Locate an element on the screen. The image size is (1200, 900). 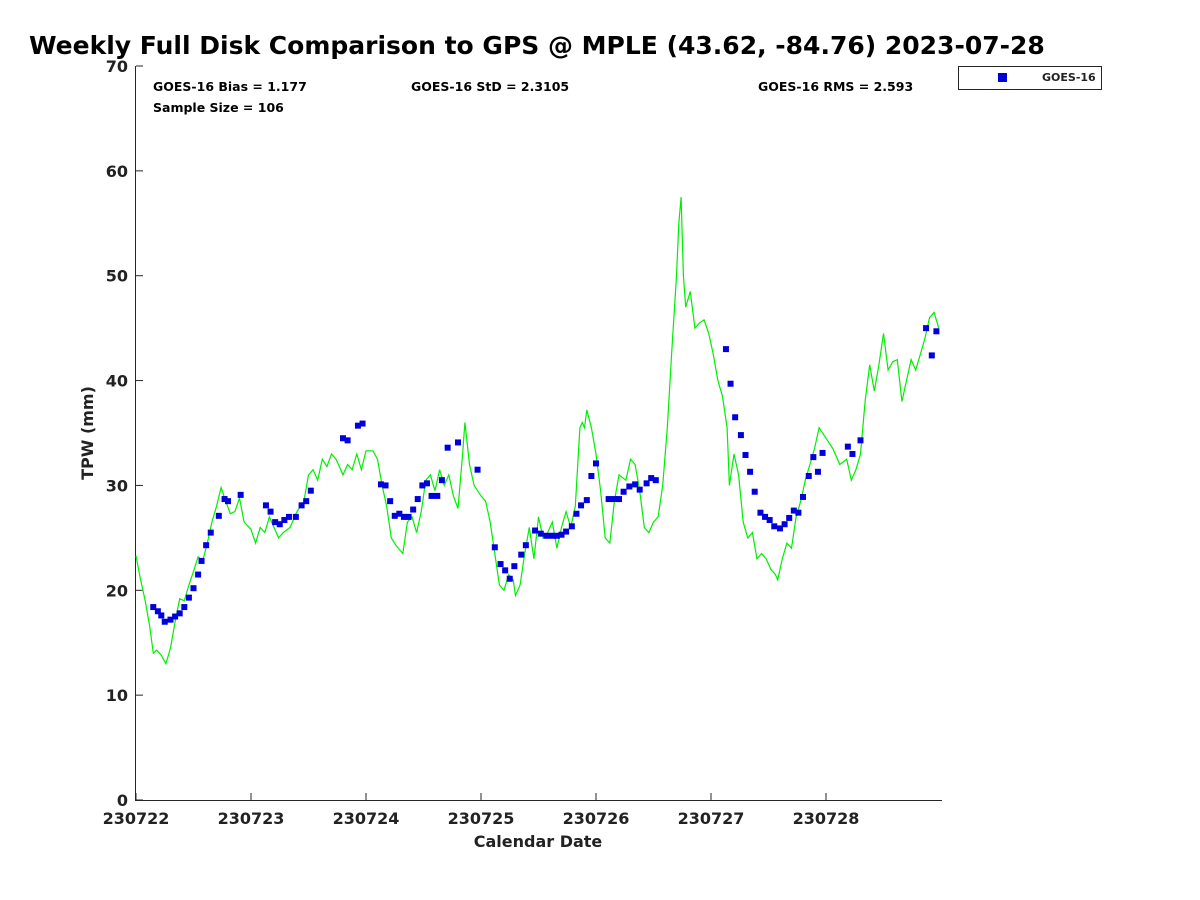
y-tick-label: 60 is located at coordinates (117, 171).